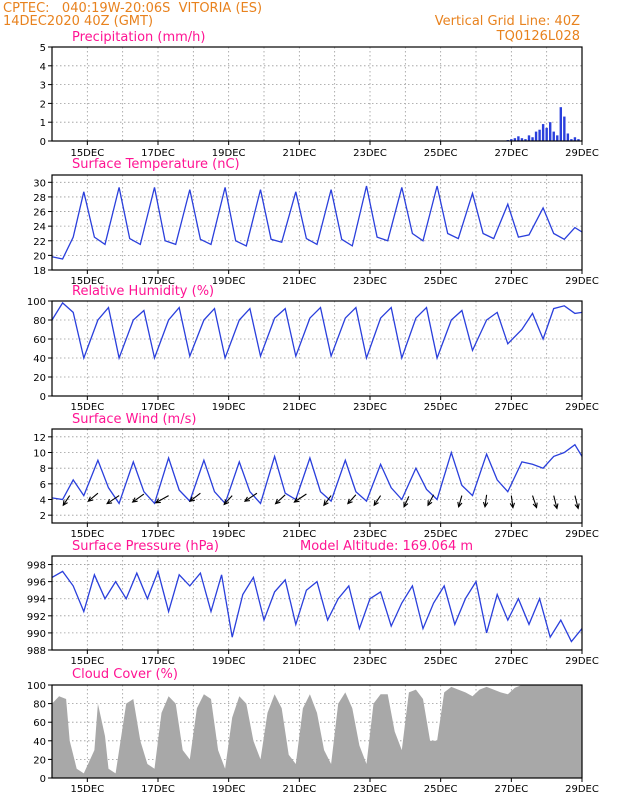  I want to click on temp-ytick-label: 18, so click(39, 271).